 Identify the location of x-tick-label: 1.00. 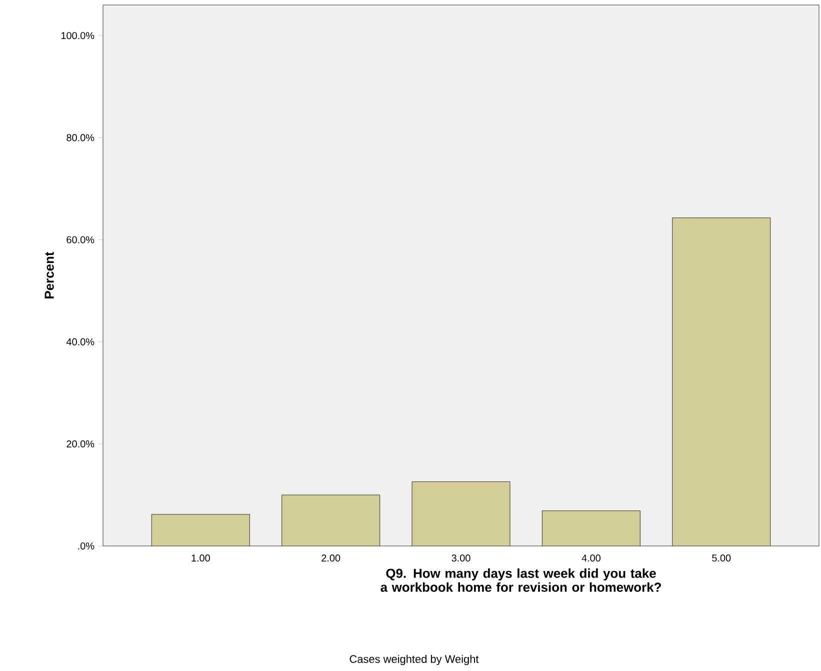
(201, 558).